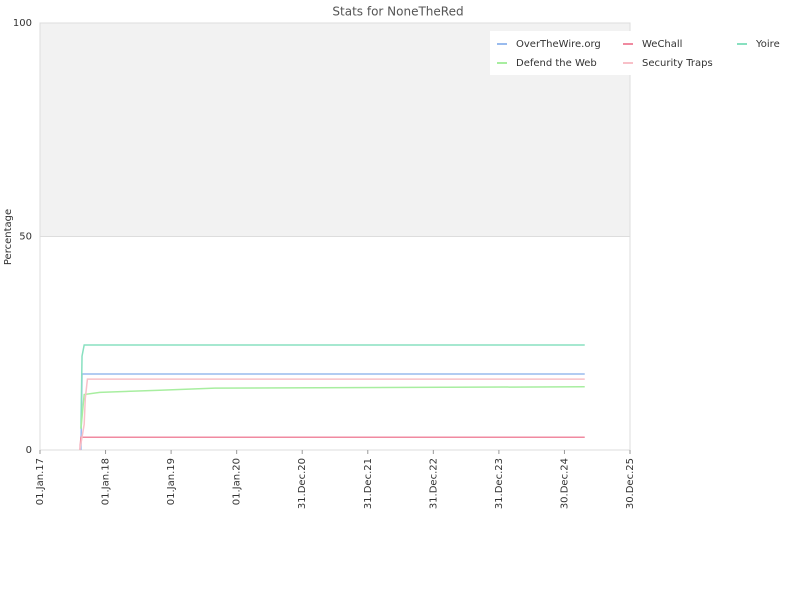 This screenshot has width=800, height=600. Describe the element at coordinates (22, 23) in the screenshot. I see `y-tick-label: 100` at that location.